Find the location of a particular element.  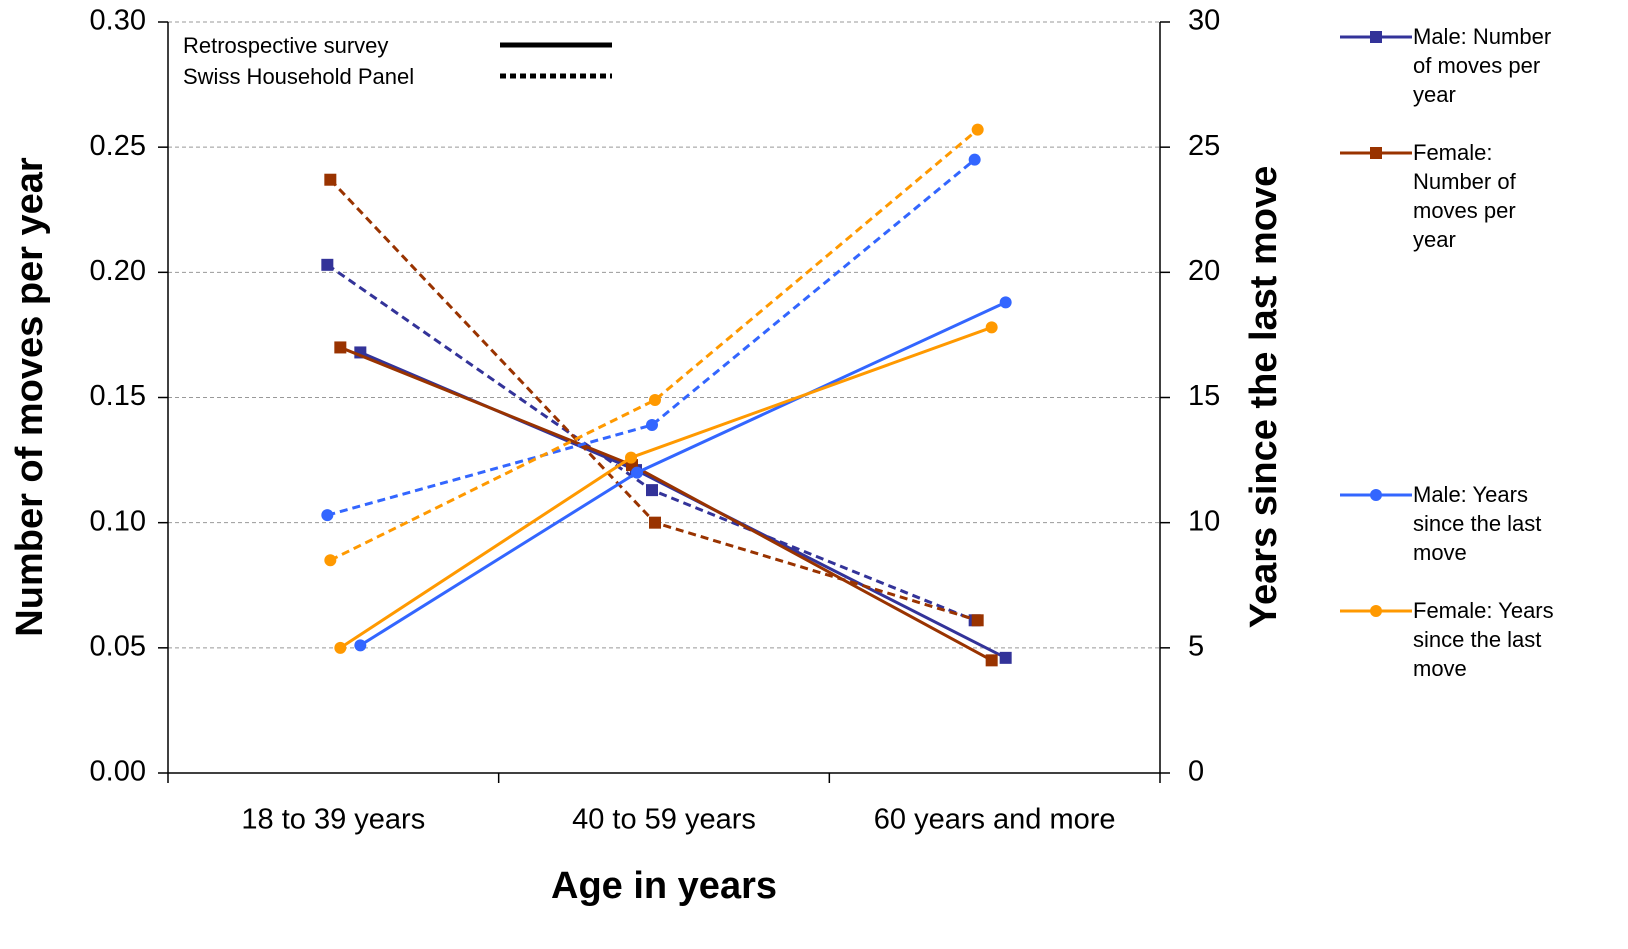

y-tick-label: 0.10 is located at coordinates (118, 521).